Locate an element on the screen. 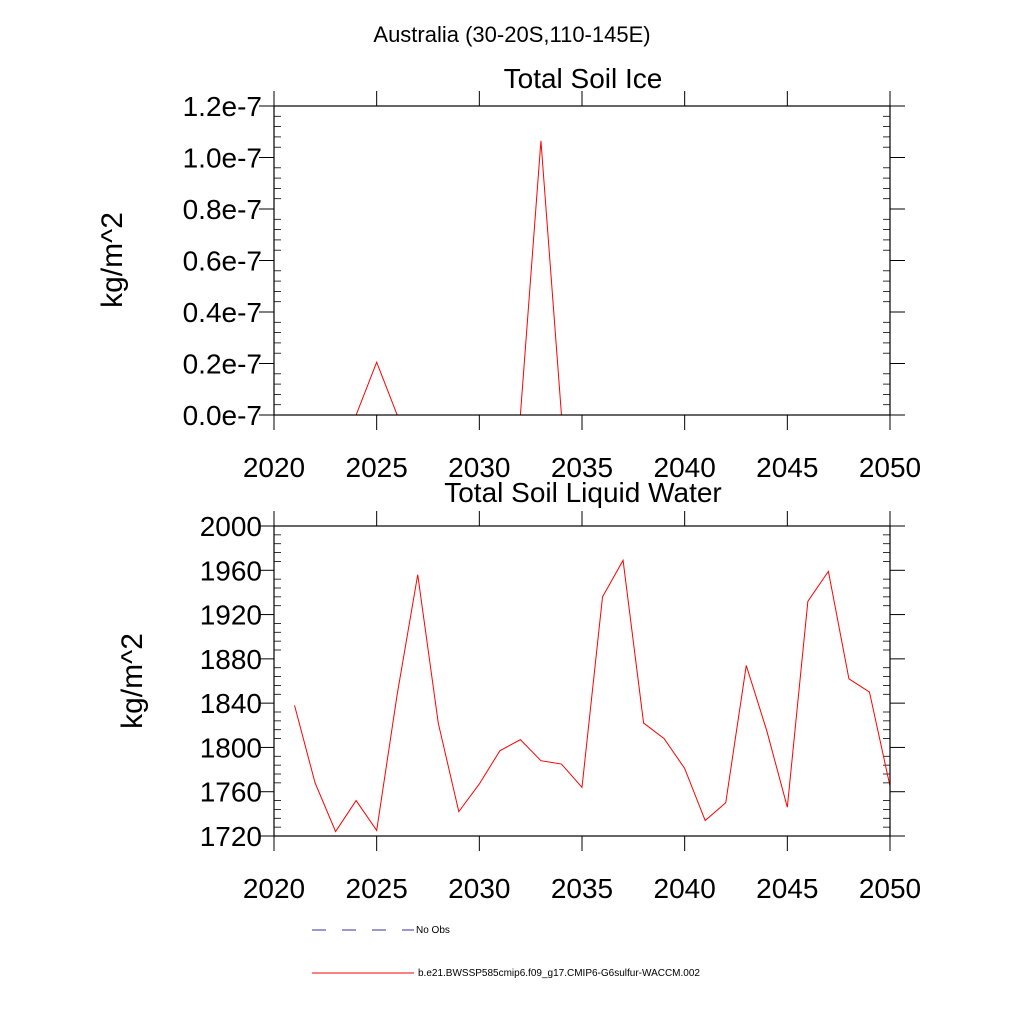  y-tick-label: 0.4e-7 is located at coordinates (222, 312).